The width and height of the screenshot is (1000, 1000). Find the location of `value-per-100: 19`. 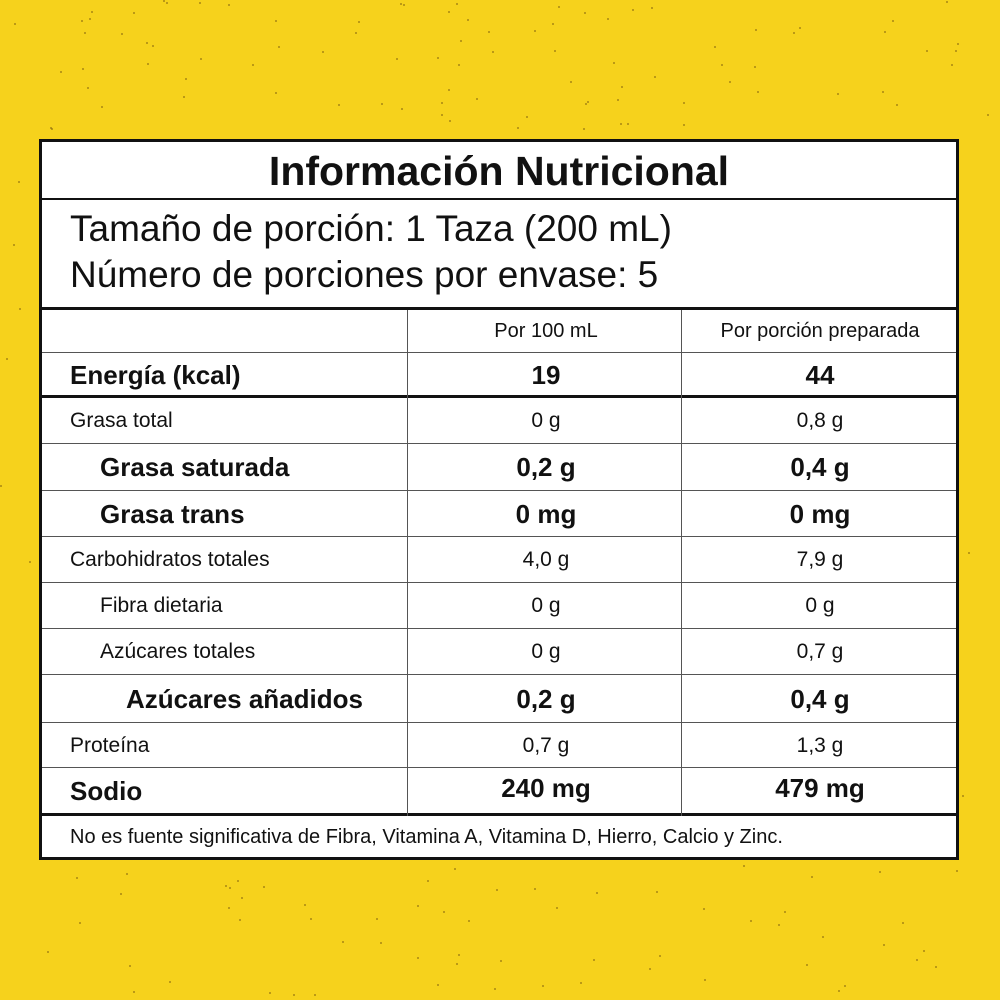

value-per-100: 19 is located at coordinates (546, 374).